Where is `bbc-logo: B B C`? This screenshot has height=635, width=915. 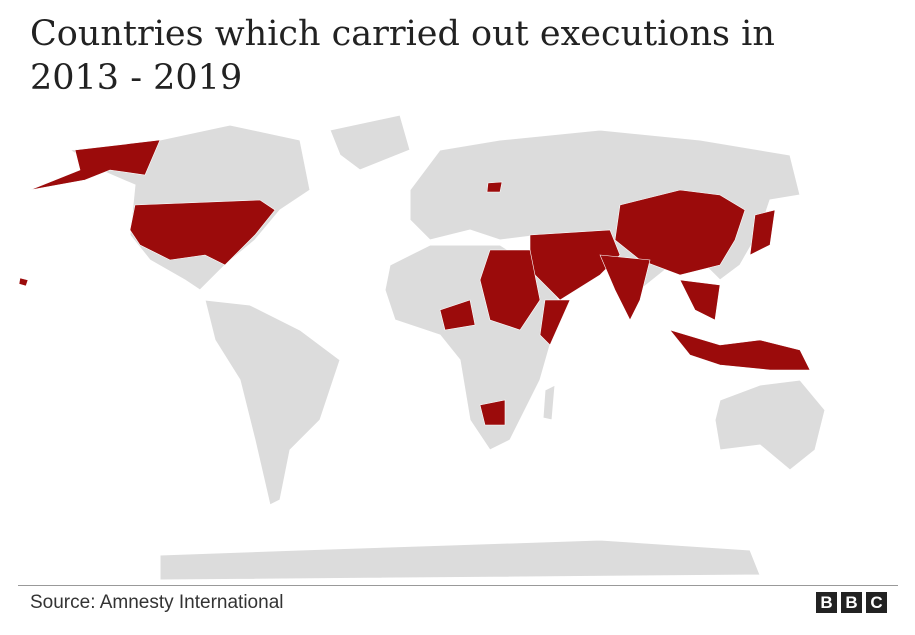 bbc-logo: B B C is located at coordinates (851, 602).